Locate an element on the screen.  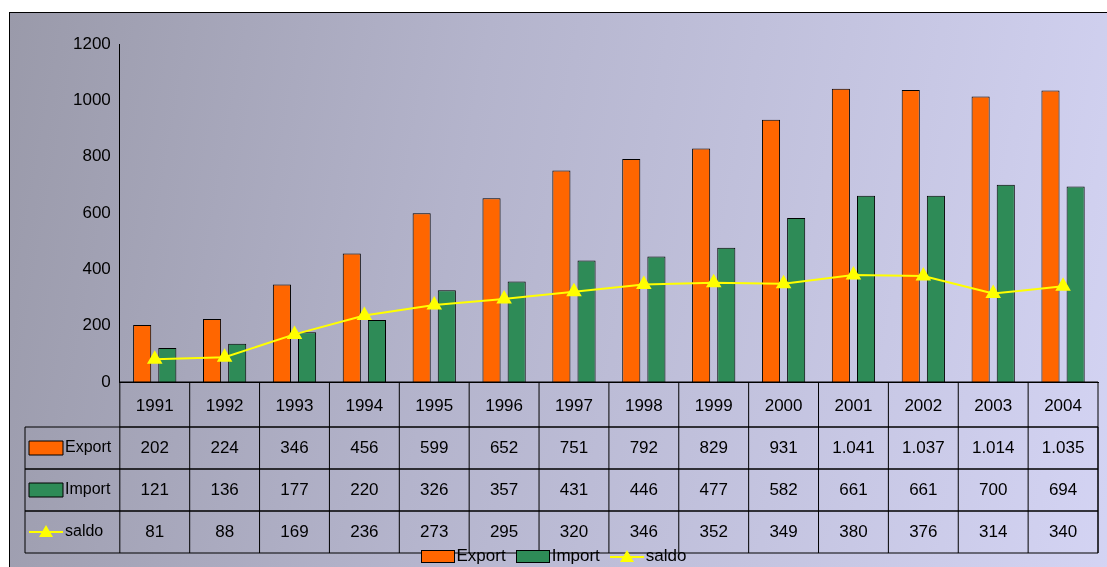
legend-label: Export is located at coordinates (88, 447).